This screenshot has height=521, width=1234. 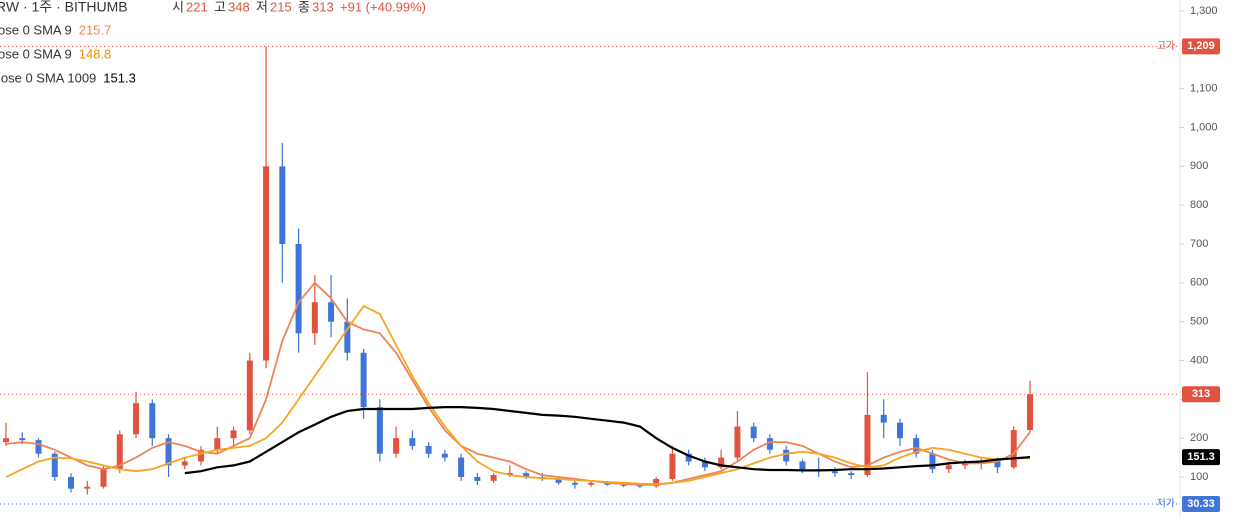 I want to click on low-tag-label: 30.33, so click(x=1201, y=504).